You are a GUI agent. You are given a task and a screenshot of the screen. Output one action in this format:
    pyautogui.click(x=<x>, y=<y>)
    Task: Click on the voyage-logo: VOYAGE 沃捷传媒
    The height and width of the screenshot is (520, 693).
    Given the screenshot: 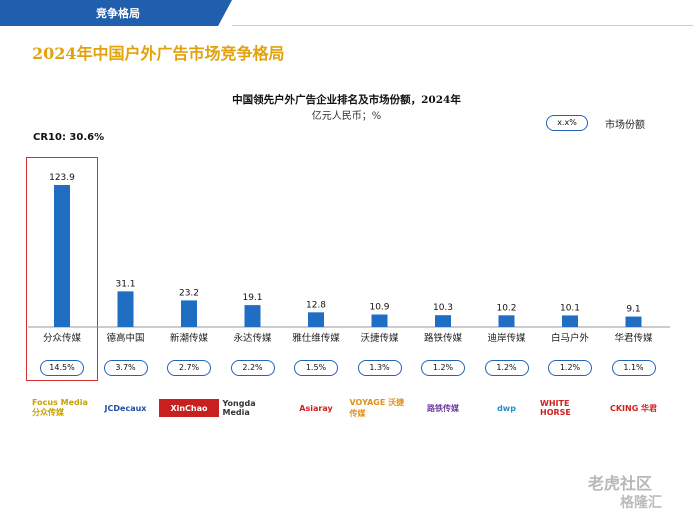 What is the action you would take?
    pyautogui.click(x=377, y=408)
    